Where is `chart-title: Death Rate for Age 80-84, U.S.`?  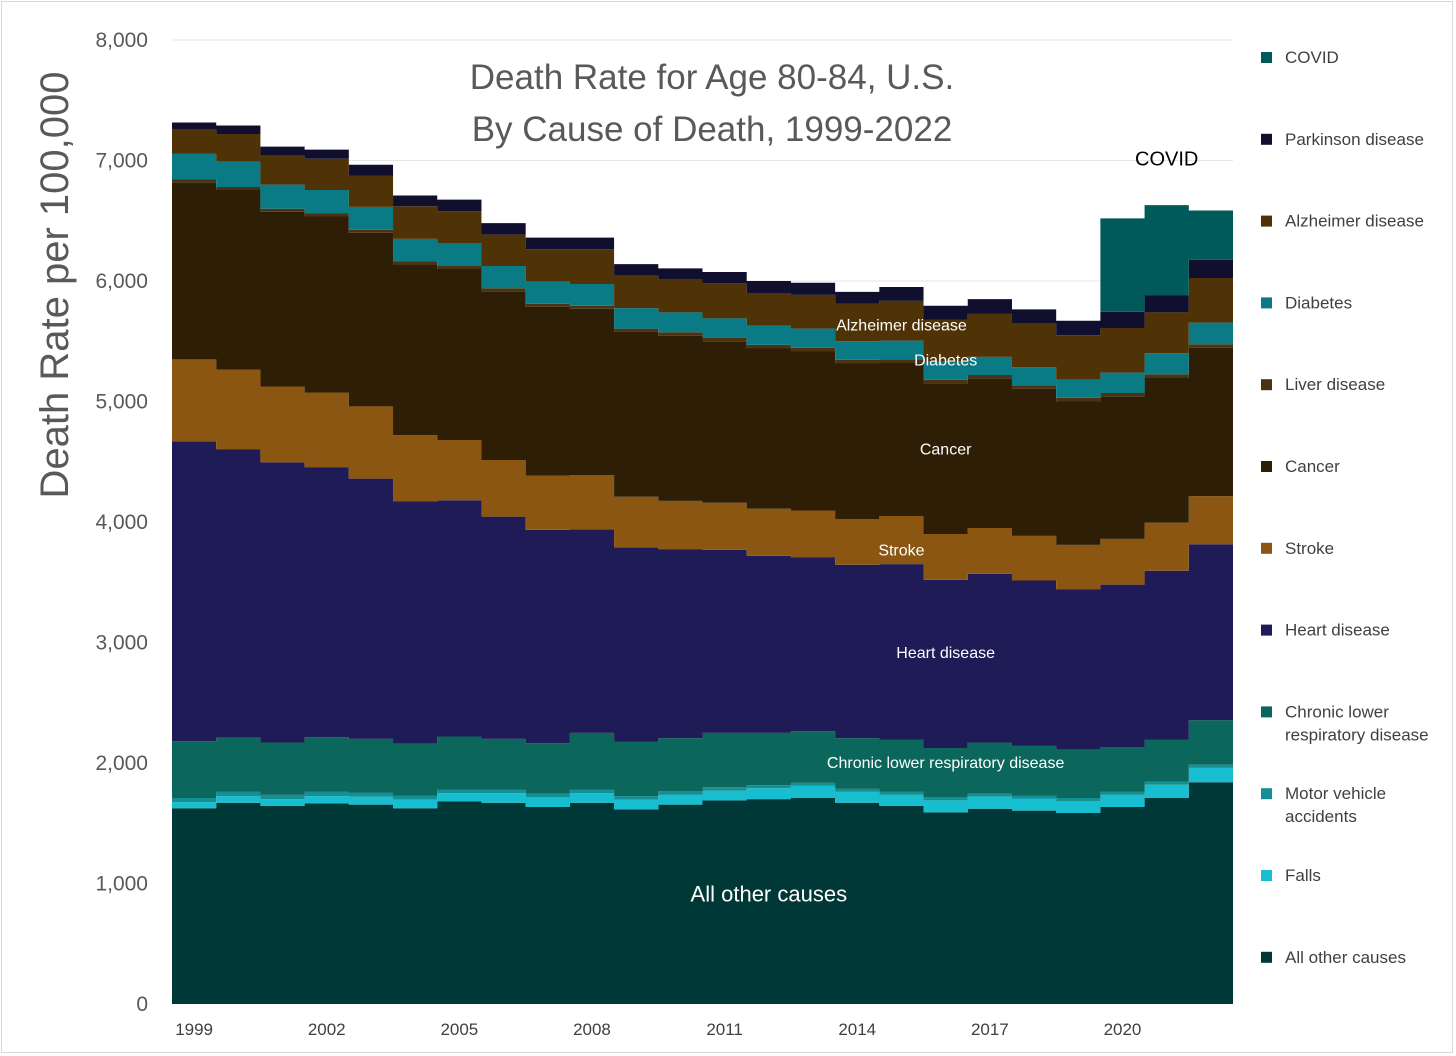
chart-title: Death Rate for Age 80-84, U.S. is located at coordinates (712, 77).